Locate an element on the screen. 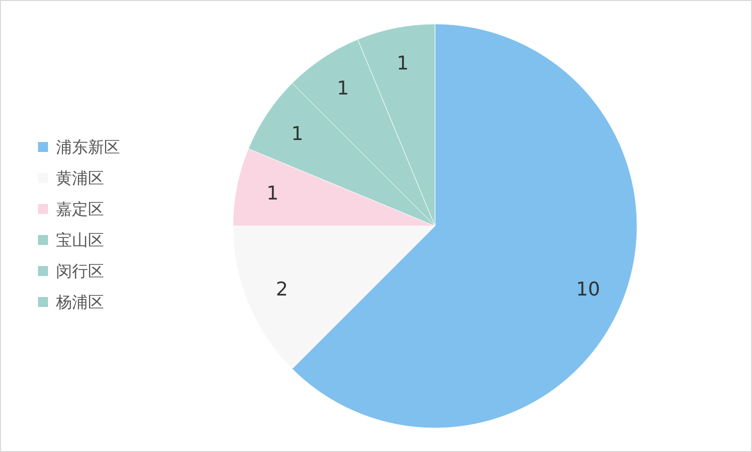 The image size is (752, 452). legend-label: 黄浦区 is located at coordinates (80, 178).